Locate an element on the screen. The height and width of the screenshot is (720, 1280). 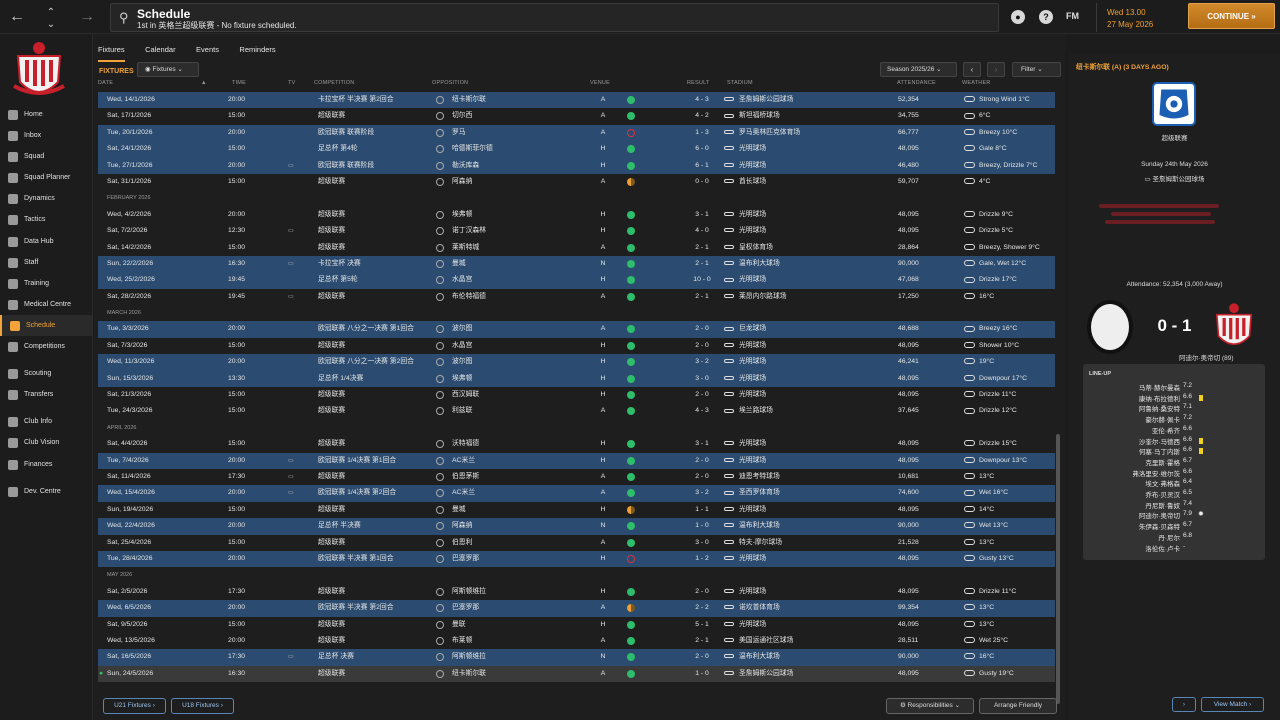
forward-arrow-icon: → is located at coordinates (87, 16).